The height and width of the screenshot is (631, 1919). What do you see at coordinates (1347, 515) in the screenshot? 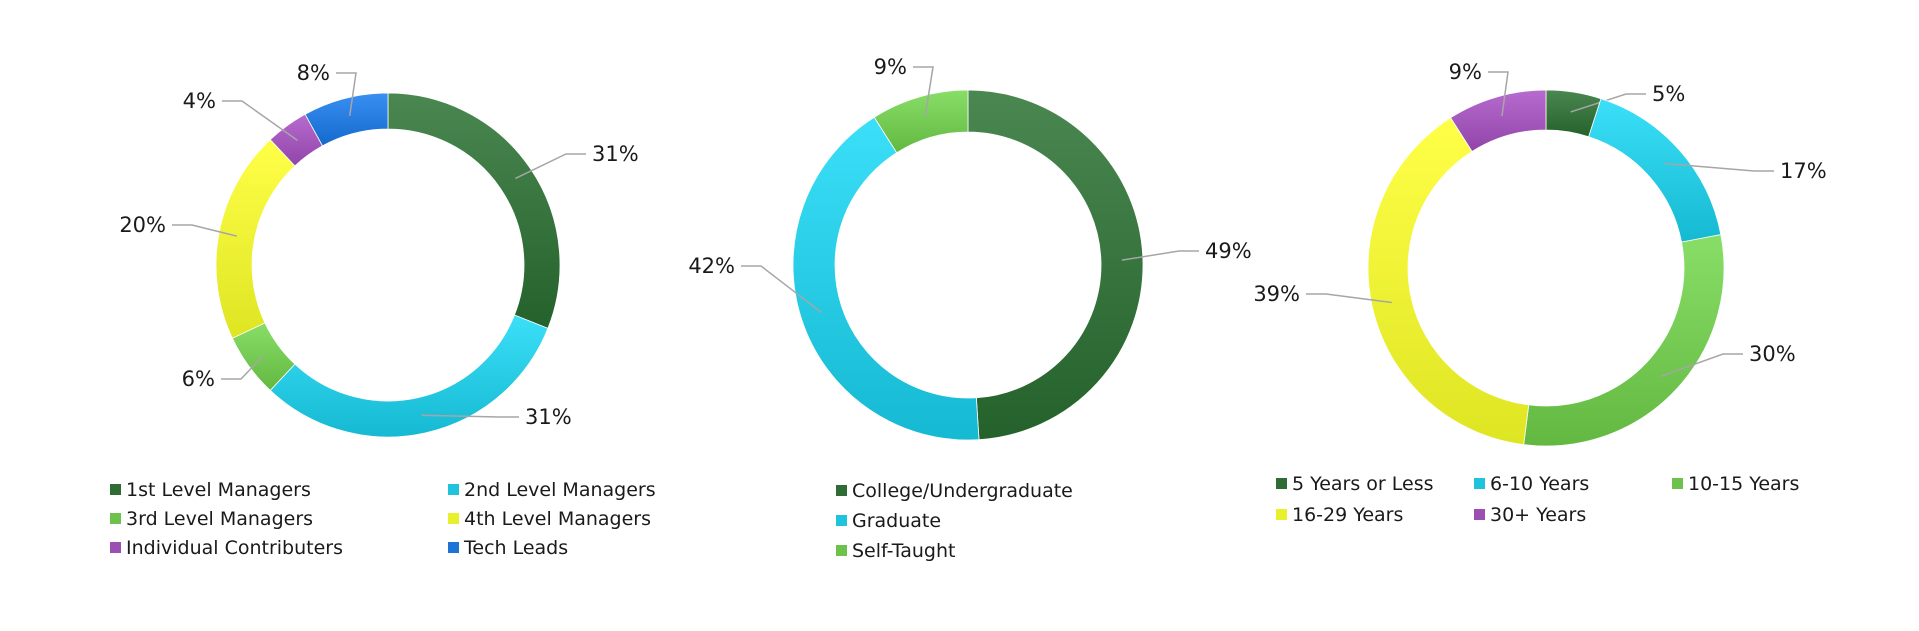
I see `legend-item-16-29-years: 16-29 Years` at bounding box center [1347, 515].